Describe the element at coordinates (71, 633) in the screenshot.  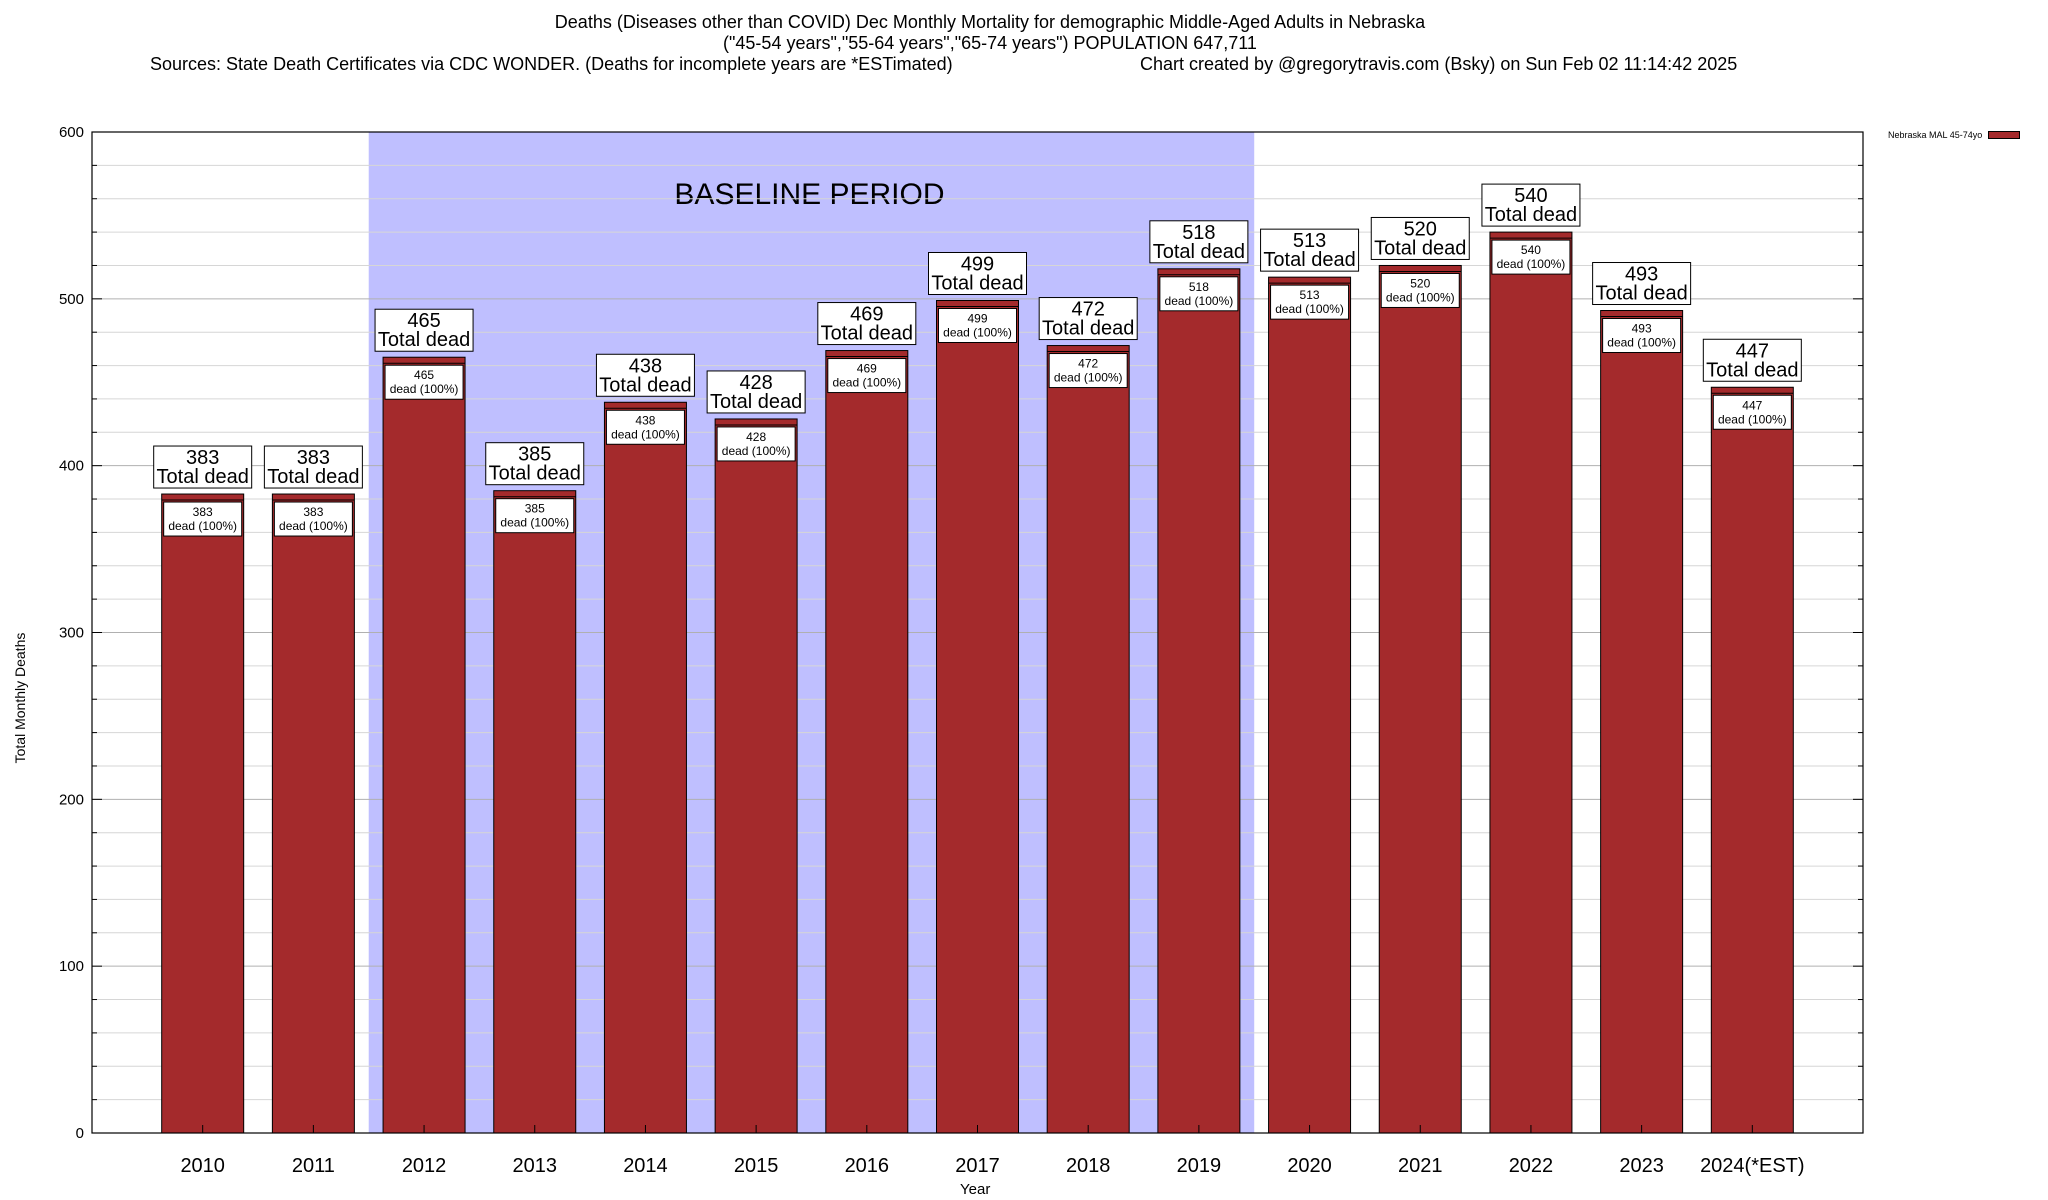
I see `y-tick-label: 300` at that location.